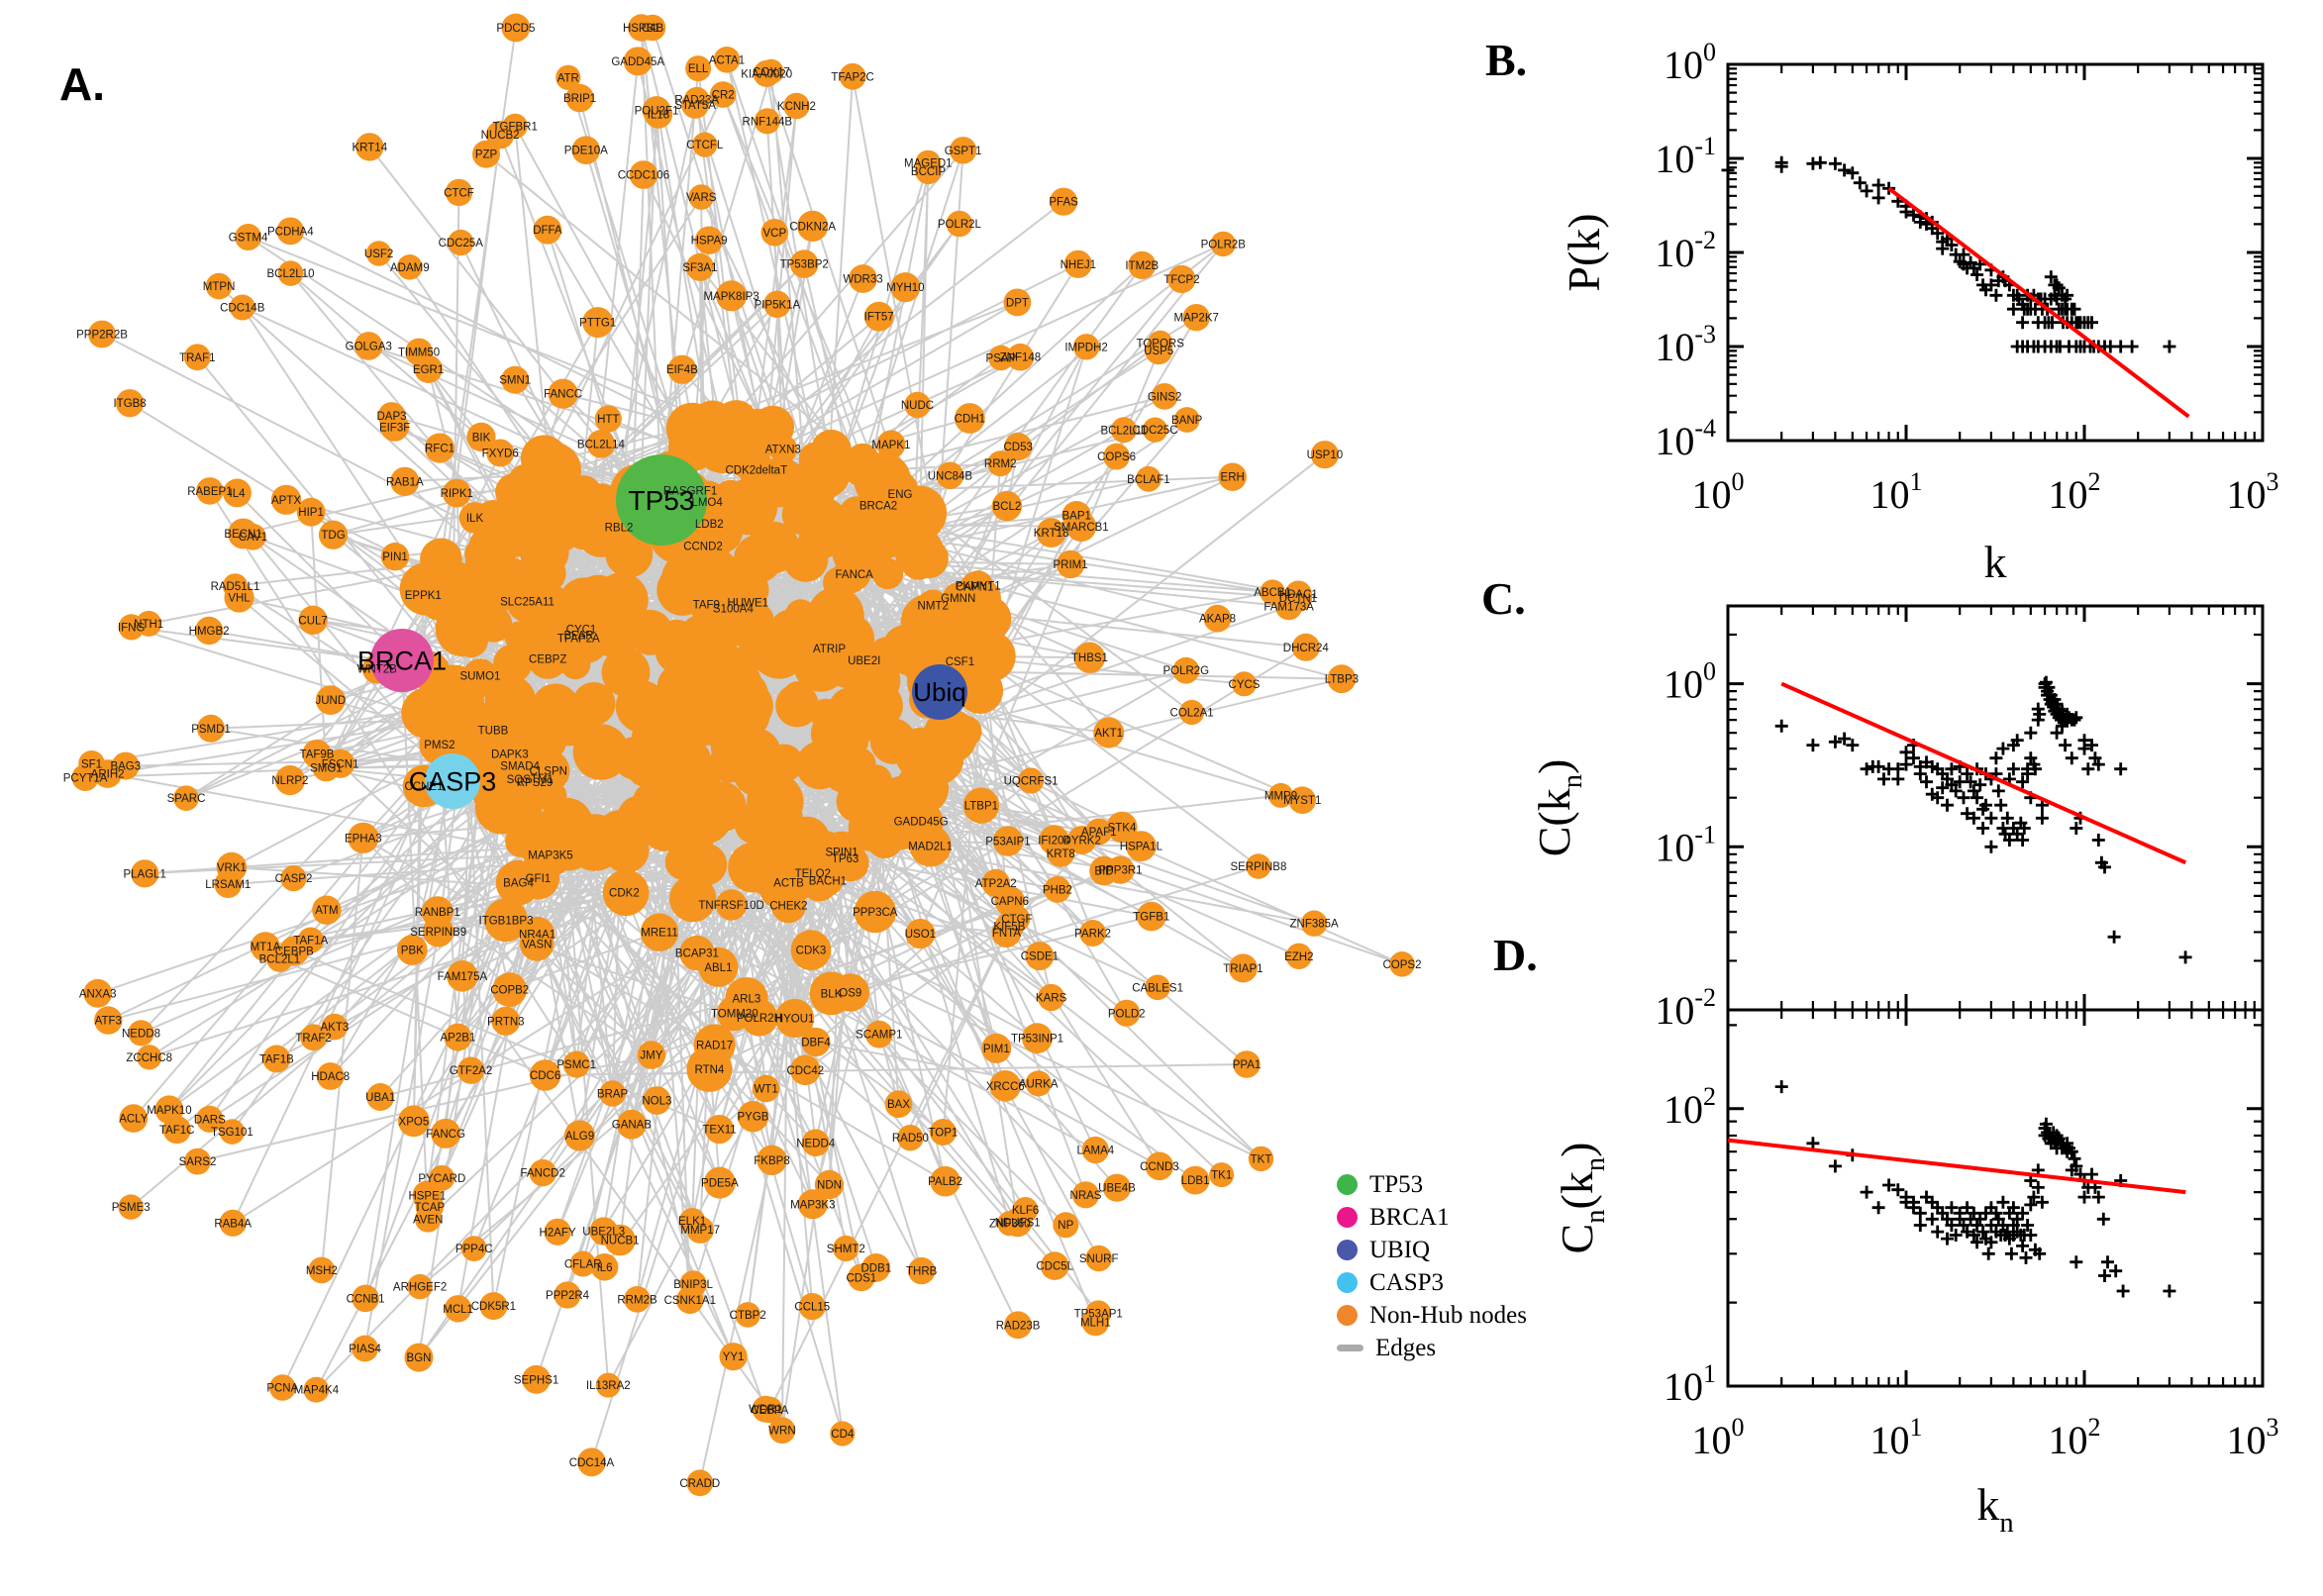  What do you see at coordinates (754, 1118) in the screenshot?
I see `network-node-label: PYGB` at bounding box center [754, 1118].